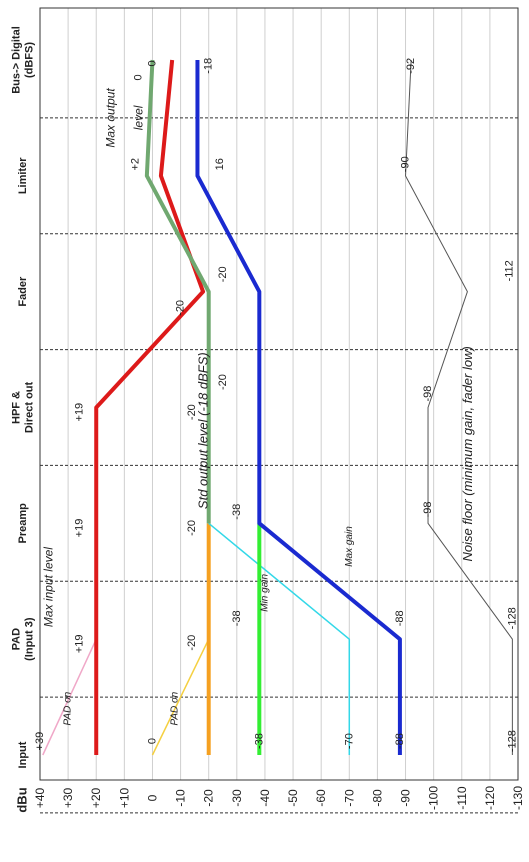  What do you see at coordinates (138, 117) in the screenshot?
I see `annotation: level` at bounding box center [138, 117].